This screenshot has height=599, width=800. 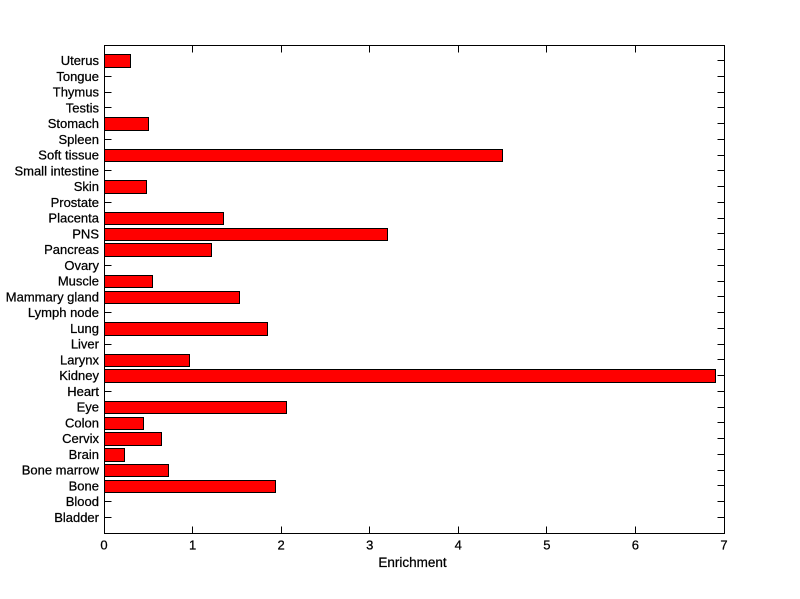 What do you see at coordinates (76, 92) in the screenshot?
I see `svg-text: Thymus` at bounding box center [76, 92].